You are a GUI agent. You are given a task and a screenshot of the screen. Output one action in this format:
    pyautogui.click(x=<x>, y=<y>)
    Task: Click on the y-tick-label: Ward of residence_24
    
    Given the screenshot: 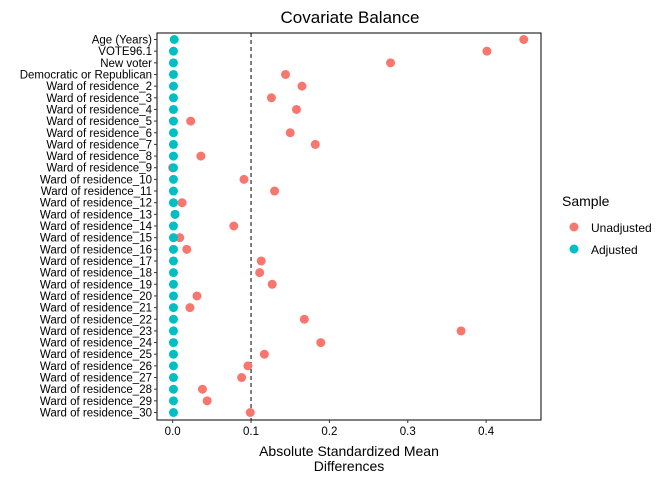 What is the action you would take?
    pyautogui.click(x=96, y=344)
    